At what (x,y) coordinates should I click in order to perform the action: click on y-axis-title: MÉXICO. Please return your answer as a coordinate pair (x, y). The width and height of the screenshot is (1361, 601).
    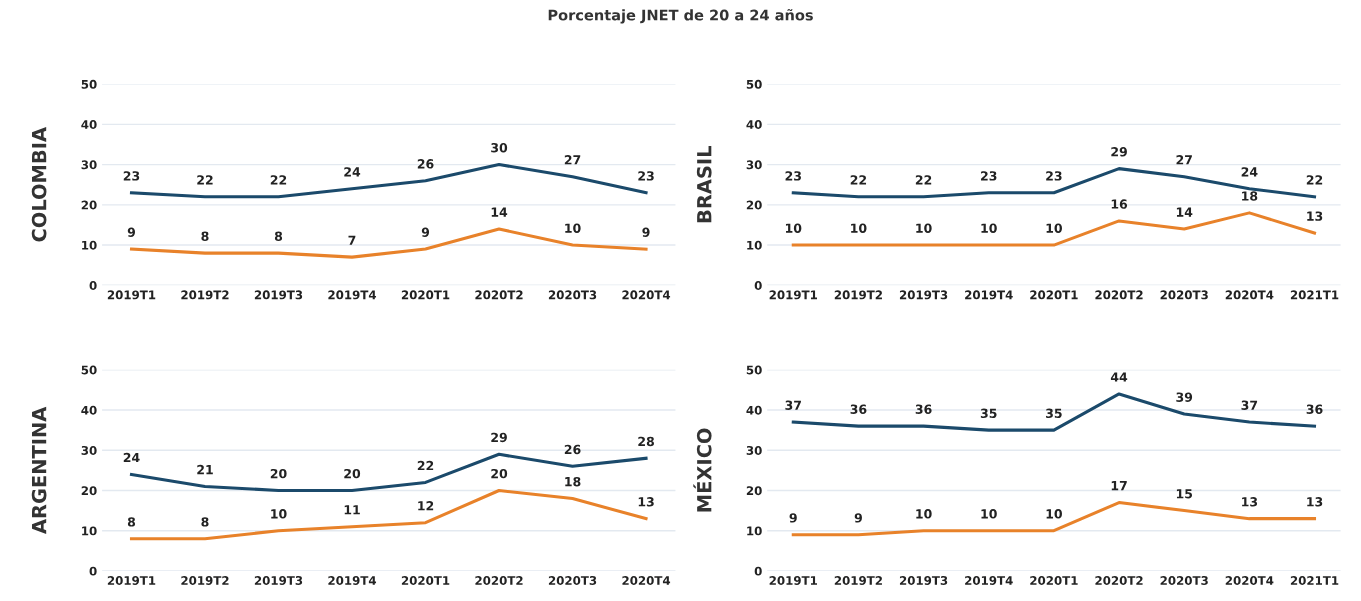
    Looking at the image, I should click on (702, 470).